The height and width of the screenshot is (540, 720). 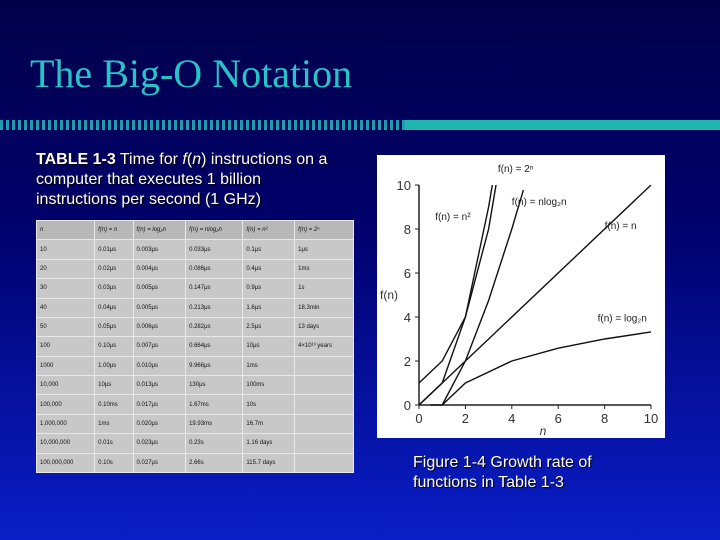 What do you see at coordinates (622, 318) in the screenshot?
I see `series-label: f(n) = log₂n` at bounding box center [622, 318].